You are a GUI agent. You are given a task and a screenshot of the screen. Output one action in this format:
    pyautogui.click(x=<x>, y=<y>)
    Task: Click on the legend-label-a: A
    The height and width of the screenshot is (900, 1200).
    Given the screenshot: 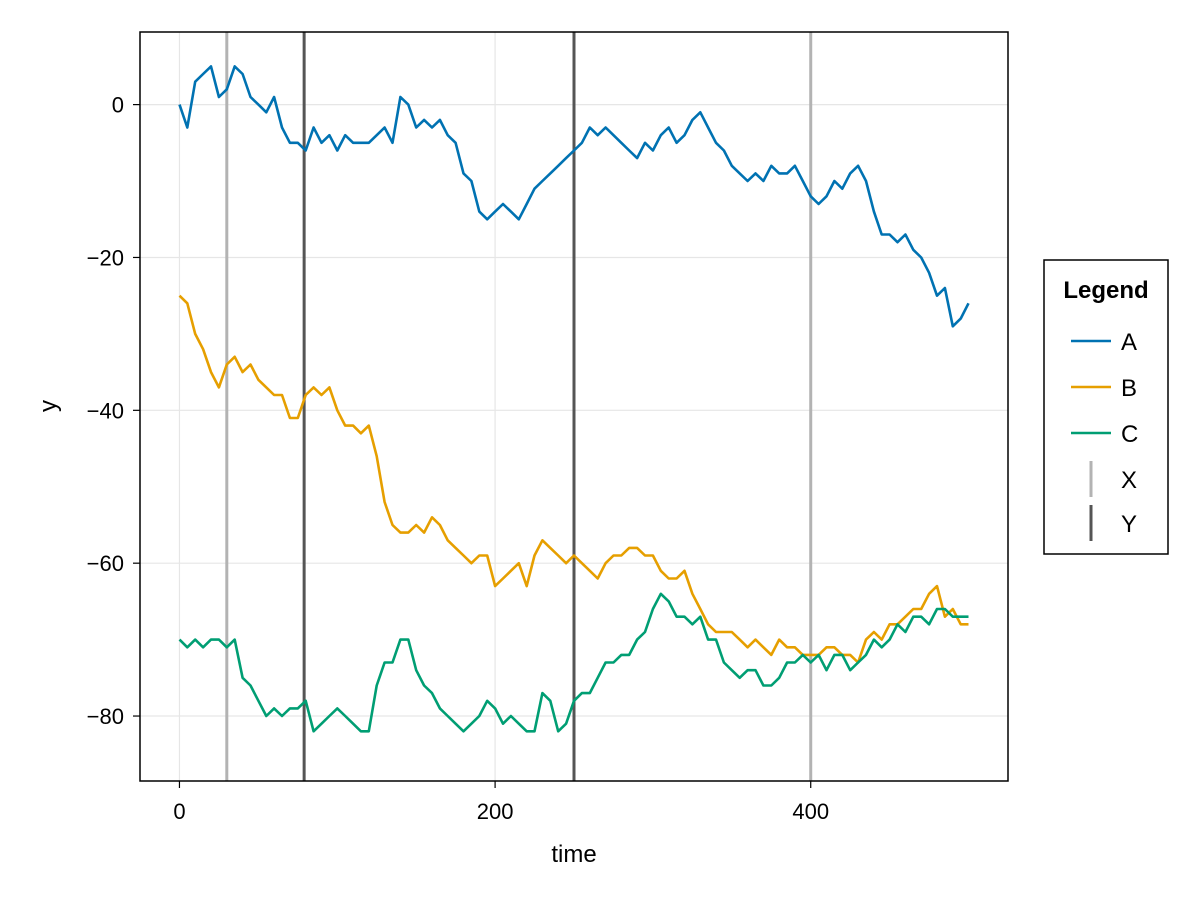 What is the action you would take?
    pyautogui.click(x=1129, y=342)
    